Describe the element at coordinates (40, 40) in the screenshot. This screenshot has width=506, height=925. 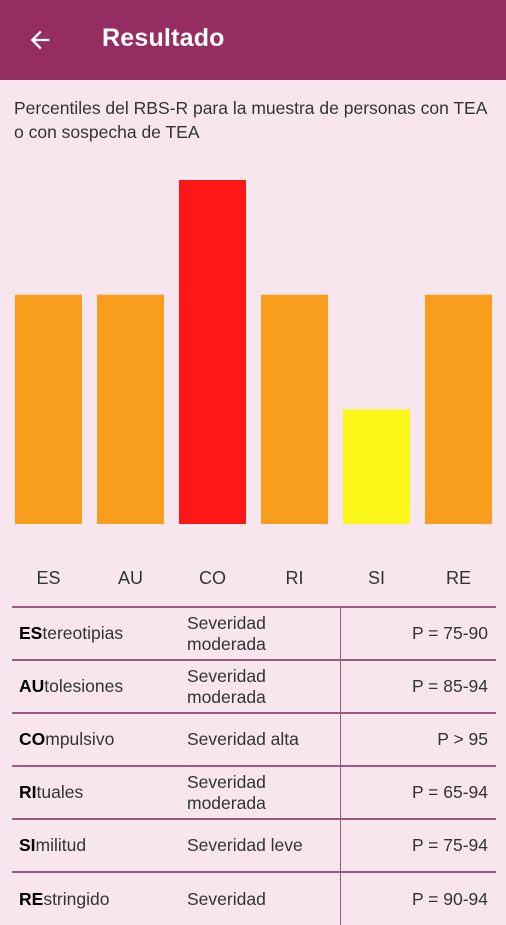
I see `arrow-back-icon` at that location.